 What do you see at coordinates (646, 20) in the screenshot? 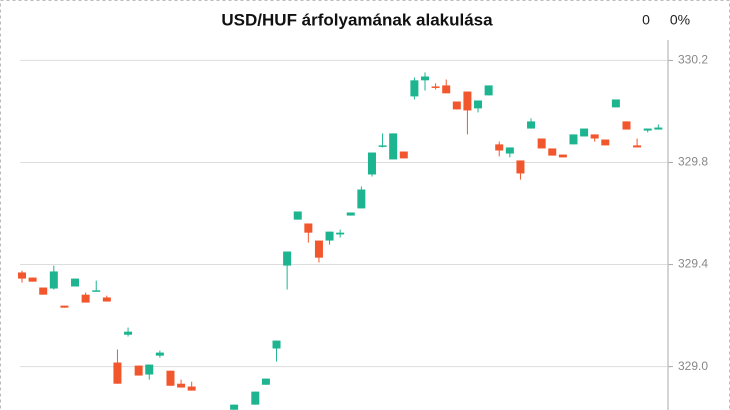
I see `change: 0` at bounding box center [646, 20].